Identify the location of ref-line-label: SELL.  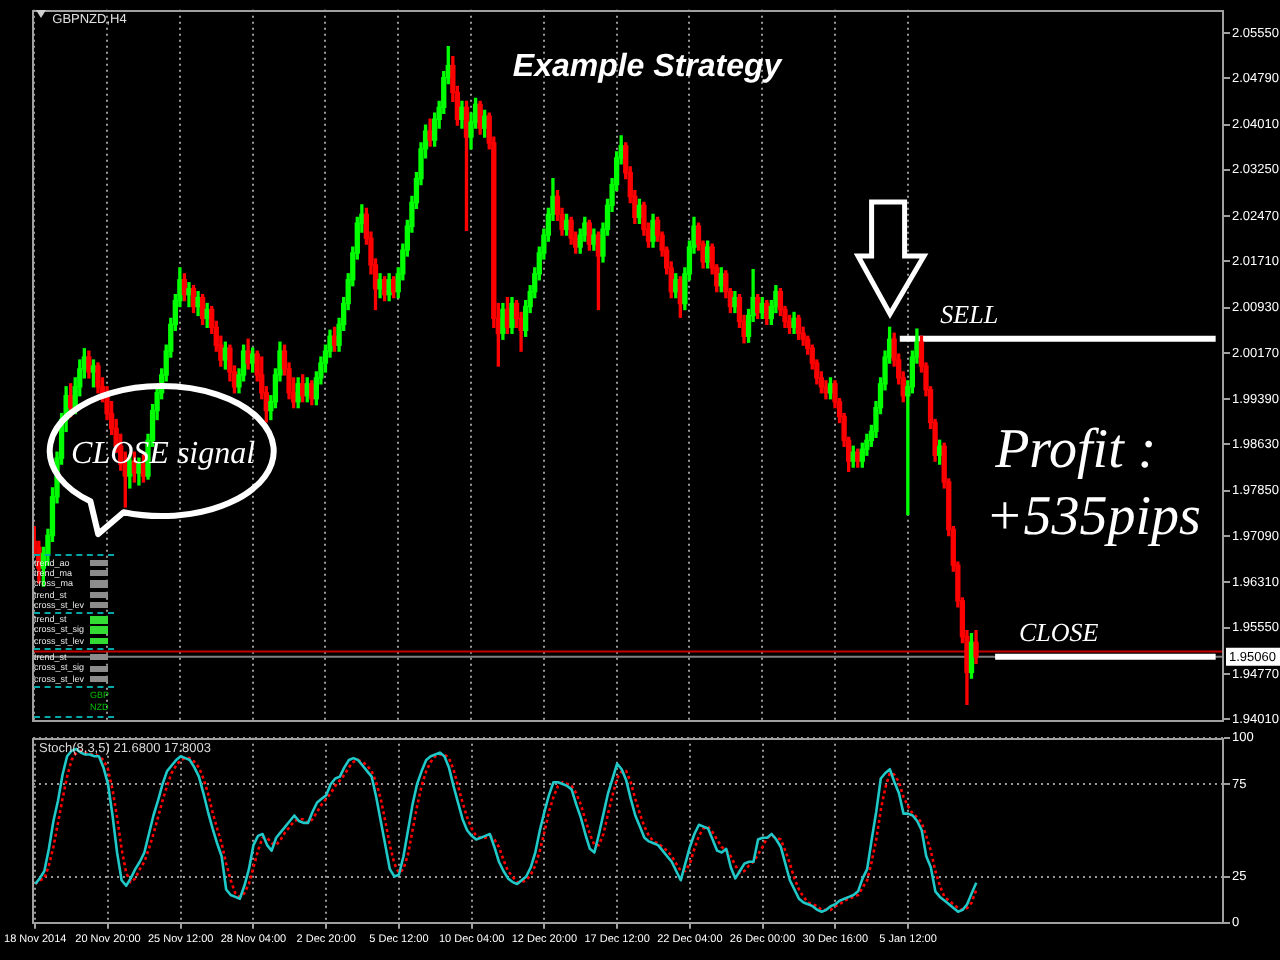
(969, 313).